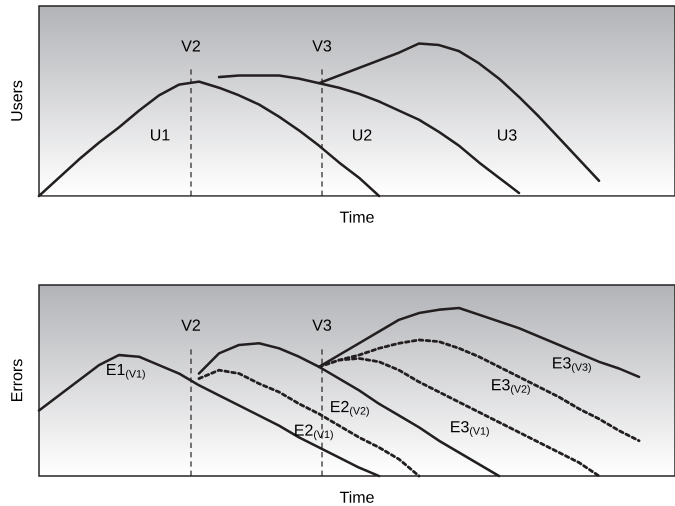  I want to click on series-label: U1, so click(160, 135).